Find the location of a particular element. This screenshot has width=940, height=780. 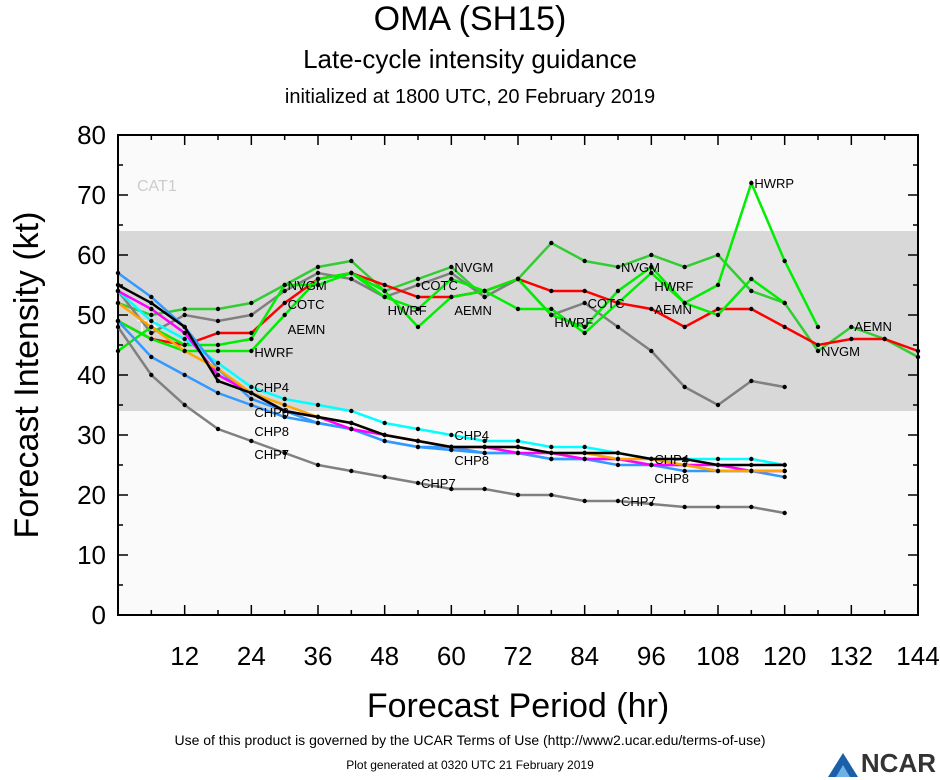

x-tick-label: 36 is located at coordinates (318, 656).